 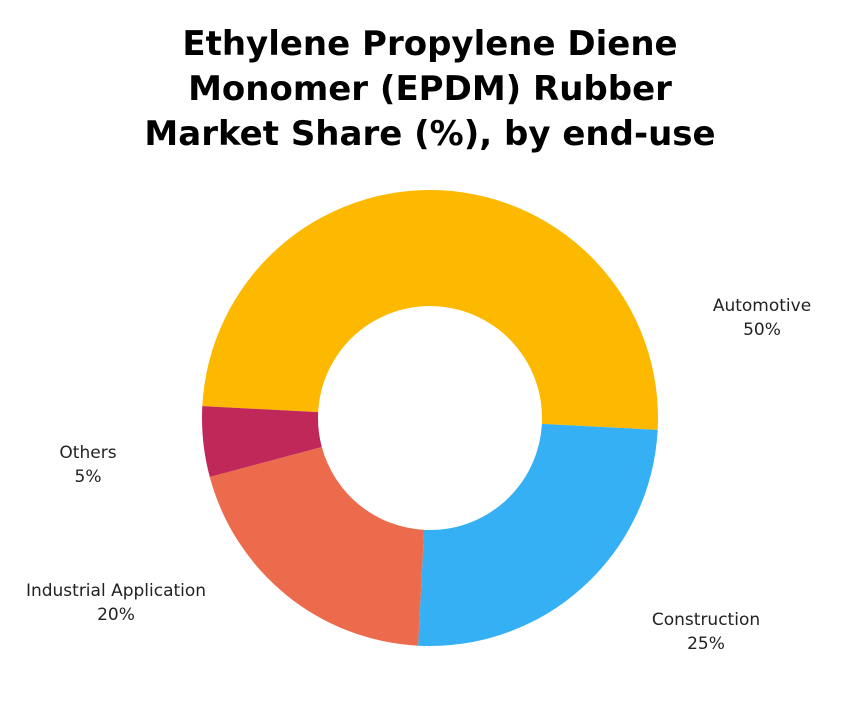 I want to click on slice-label: Automotive, so click(x=762, y=306).